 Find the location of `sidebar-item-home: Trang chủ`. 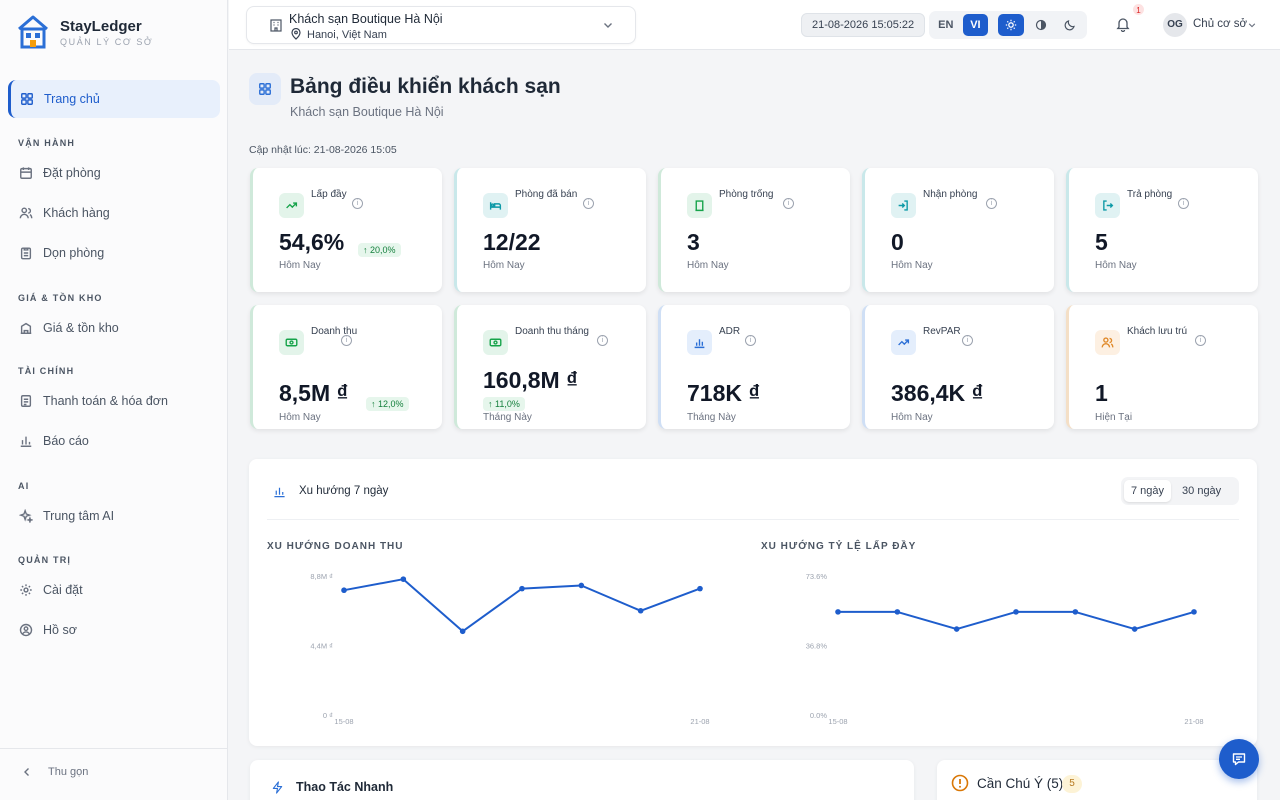

sidebar-item-home: Trang chủ is located at coordinates (114, 99).